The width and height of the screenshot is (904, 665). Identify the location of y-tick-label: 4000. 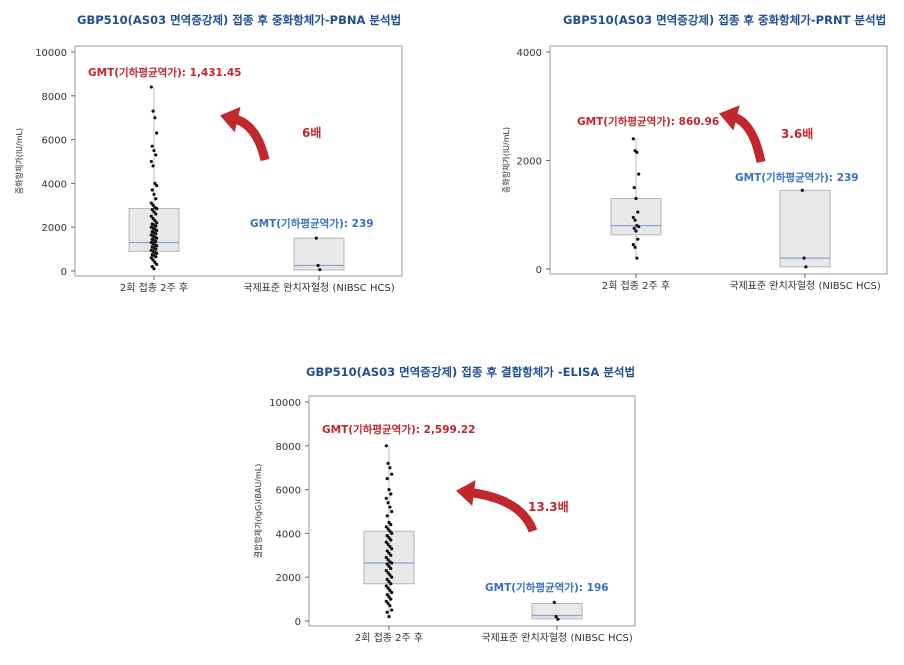
(529, 53).